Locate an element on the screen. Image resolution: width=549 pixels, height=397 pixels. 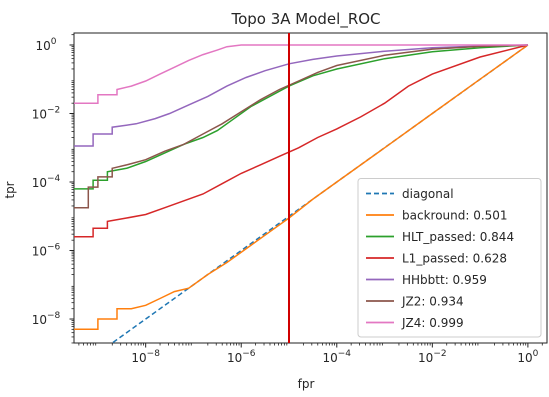
y-tick-label: 10⁻⁴ is located at coordinates (46, 182).